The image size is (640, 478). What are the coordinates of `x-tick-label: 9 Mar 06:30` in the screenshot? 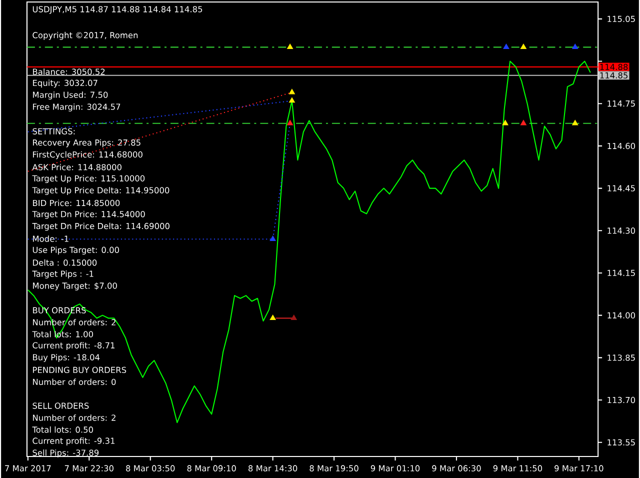 It's located at (456, 468).